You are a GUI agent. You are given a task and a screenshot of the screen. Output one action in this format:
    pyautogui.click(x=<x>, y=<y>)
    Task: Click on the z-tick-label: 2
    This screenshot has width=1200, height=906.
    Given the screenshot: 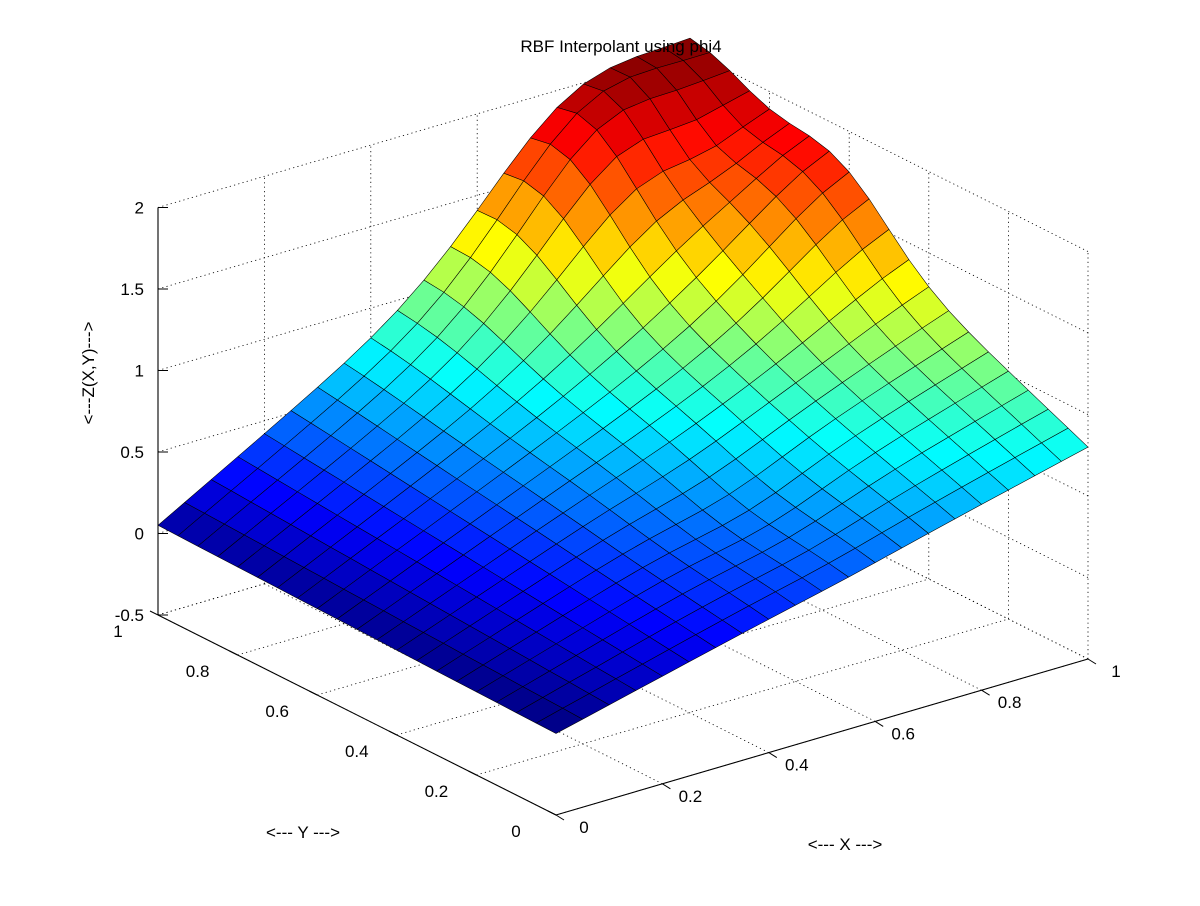 What is the action you would take?
    pyautogui.click(x=139, y=208)
    